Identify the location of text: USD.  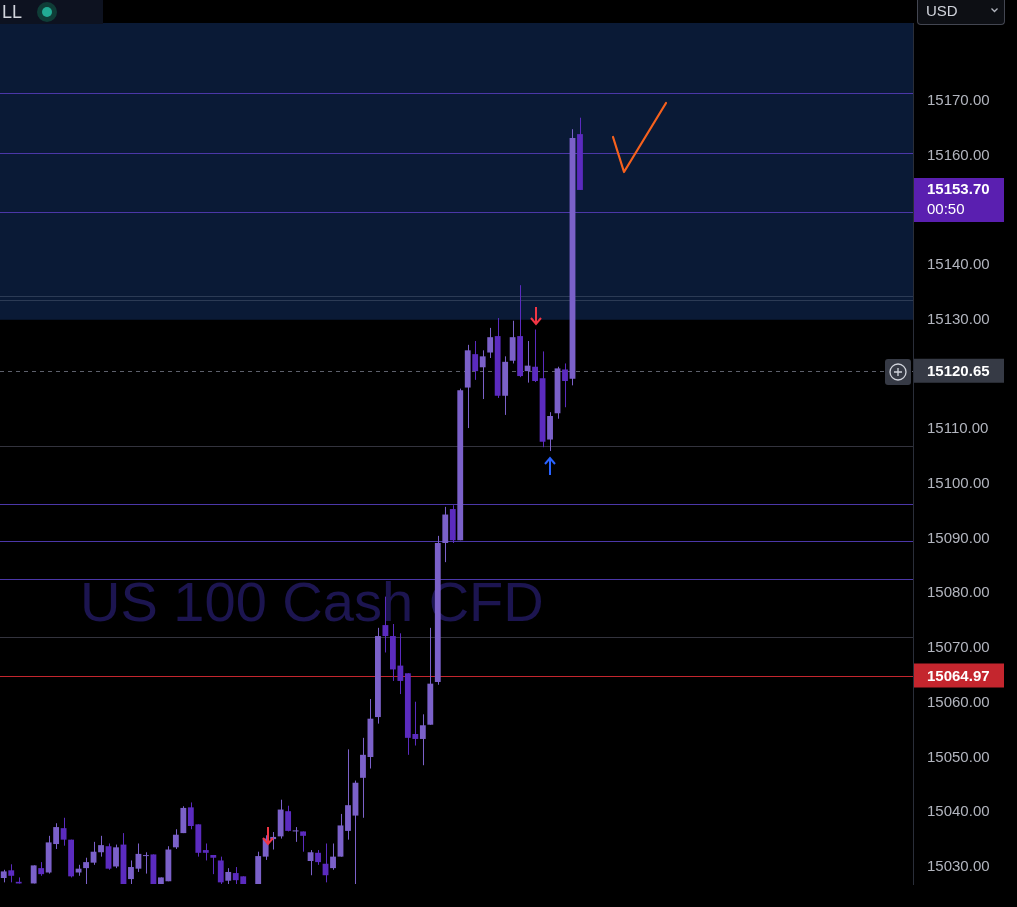
(942, 10).